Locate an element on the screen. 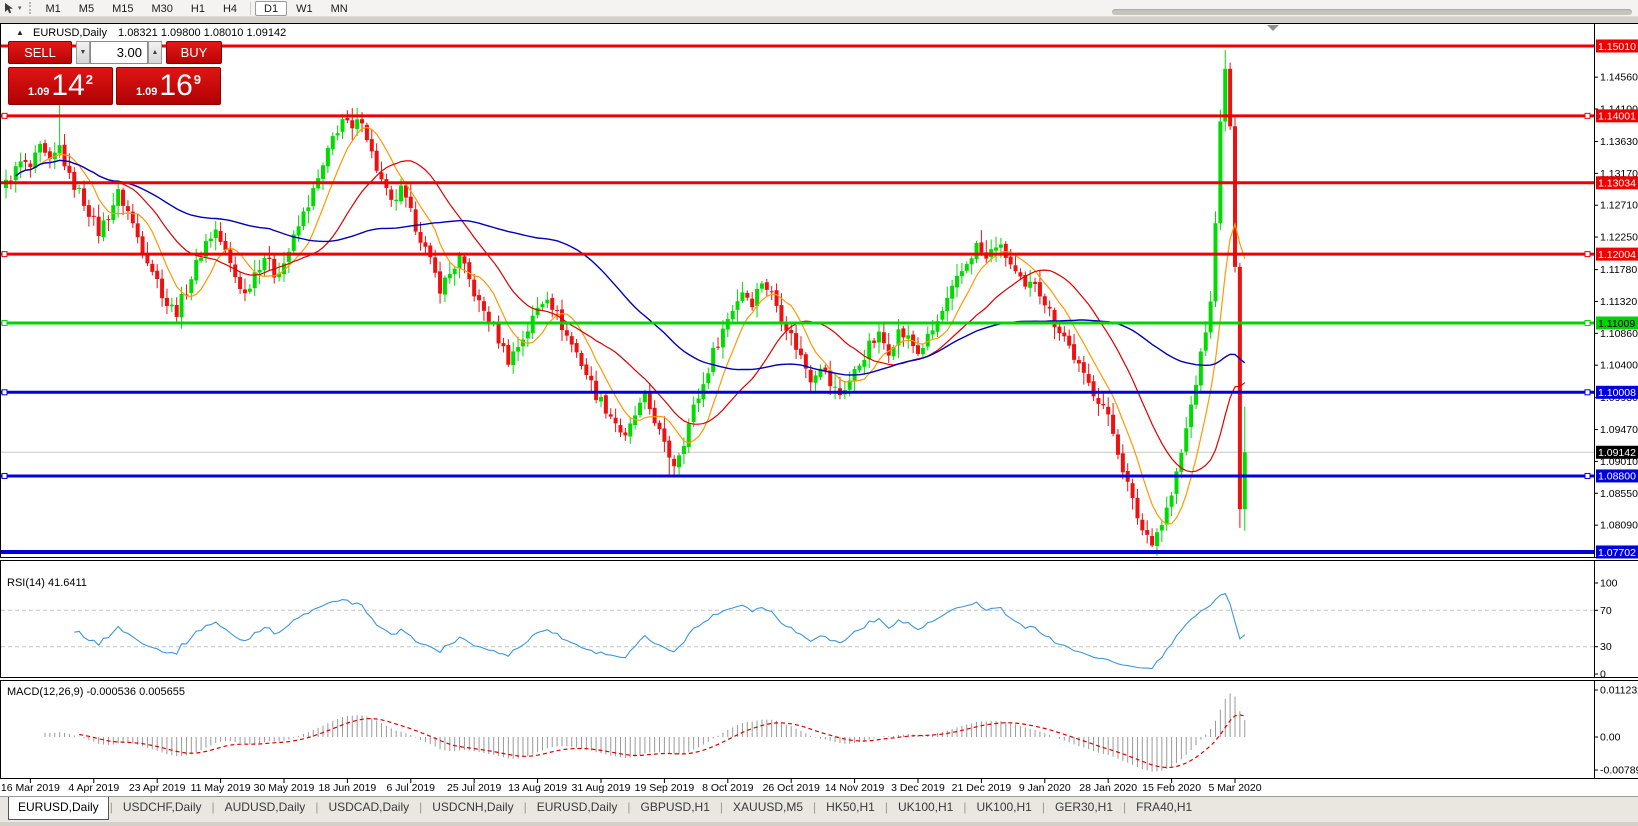 This screenshot has height=826, width=1638. sell-price-button: 1.09 14 2 is located at coordinates (60, 86).